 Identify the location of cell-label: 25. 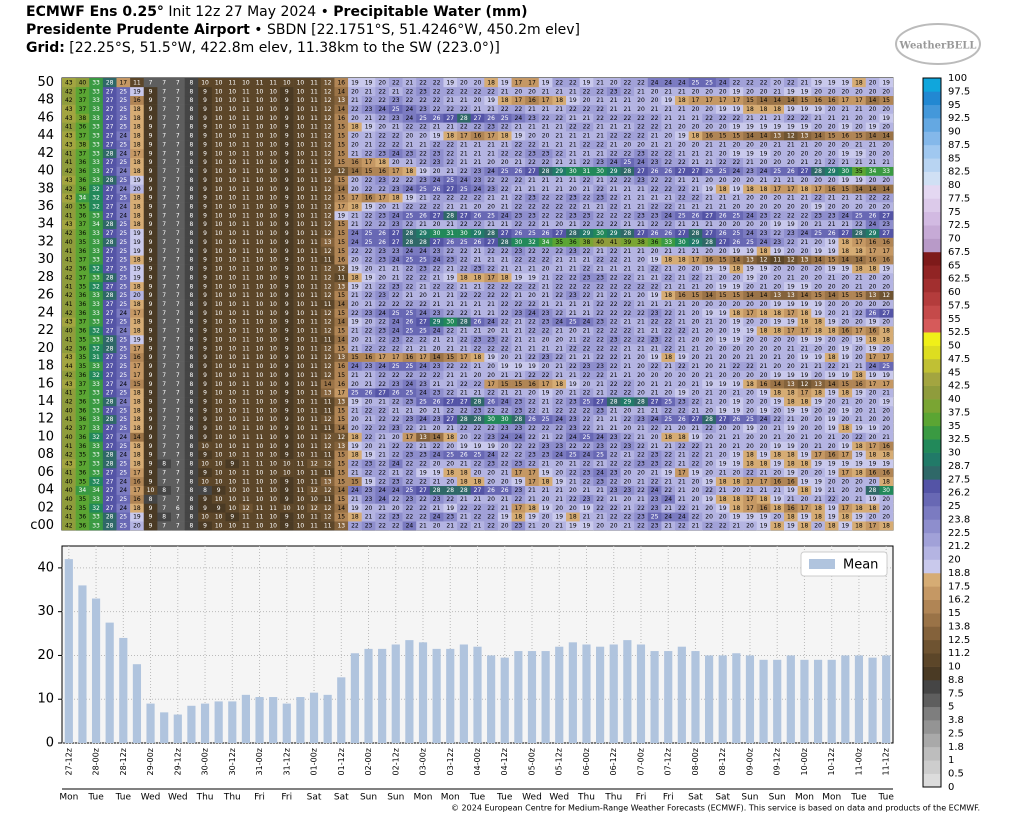
(573, 455).